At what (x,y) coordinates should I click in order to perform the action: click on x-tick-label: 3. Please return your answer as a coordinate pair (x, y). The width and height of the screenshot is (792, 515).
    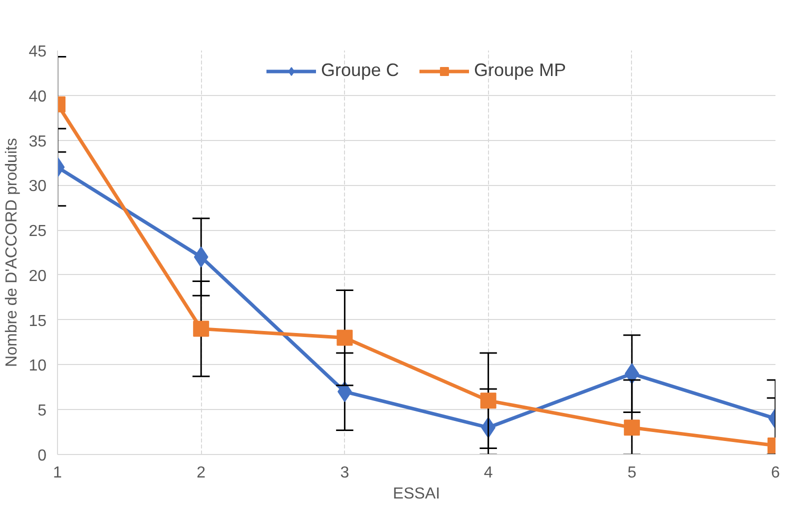
    Looking at the image, I should click on (345, 473).